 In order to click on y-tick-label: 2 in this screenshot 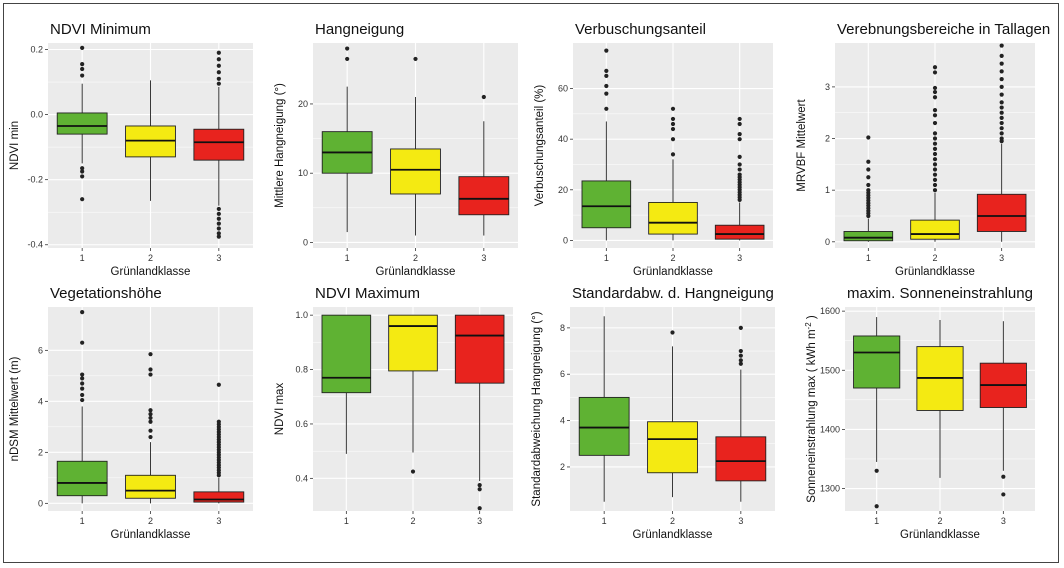, I will do `click(827, 139)`.